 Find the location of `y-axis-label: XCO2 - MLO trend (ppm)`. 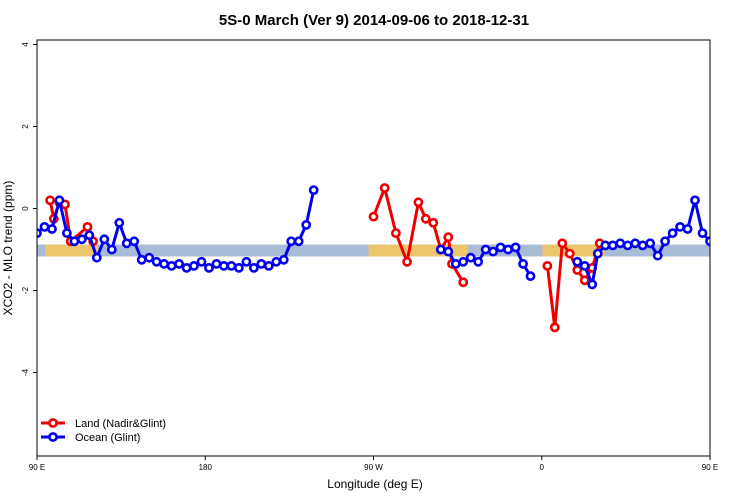

y-axis-label: XCO2 - MLO trend (ppm) is located at coordinates (8, 248).